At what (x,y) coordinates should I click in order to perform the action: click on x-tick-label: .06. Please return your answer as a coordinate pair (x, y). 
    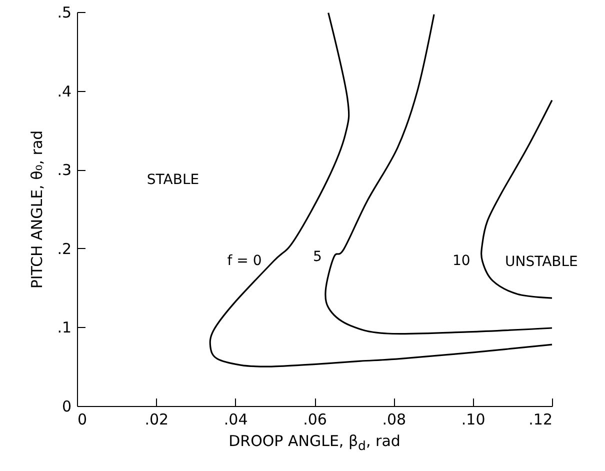
    Looking at the image, I should click on (315, 419).